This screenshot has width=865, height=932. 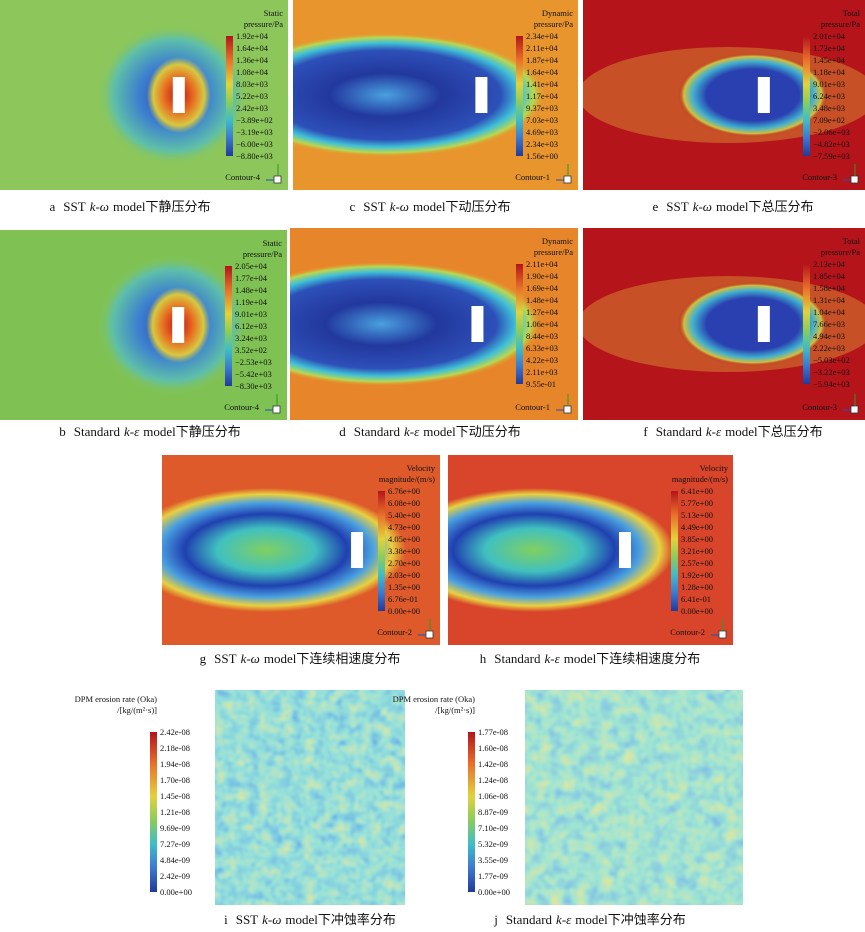 I want to click on colorbar-tick-label: 1.21e-08, so click(x=175, y=812).